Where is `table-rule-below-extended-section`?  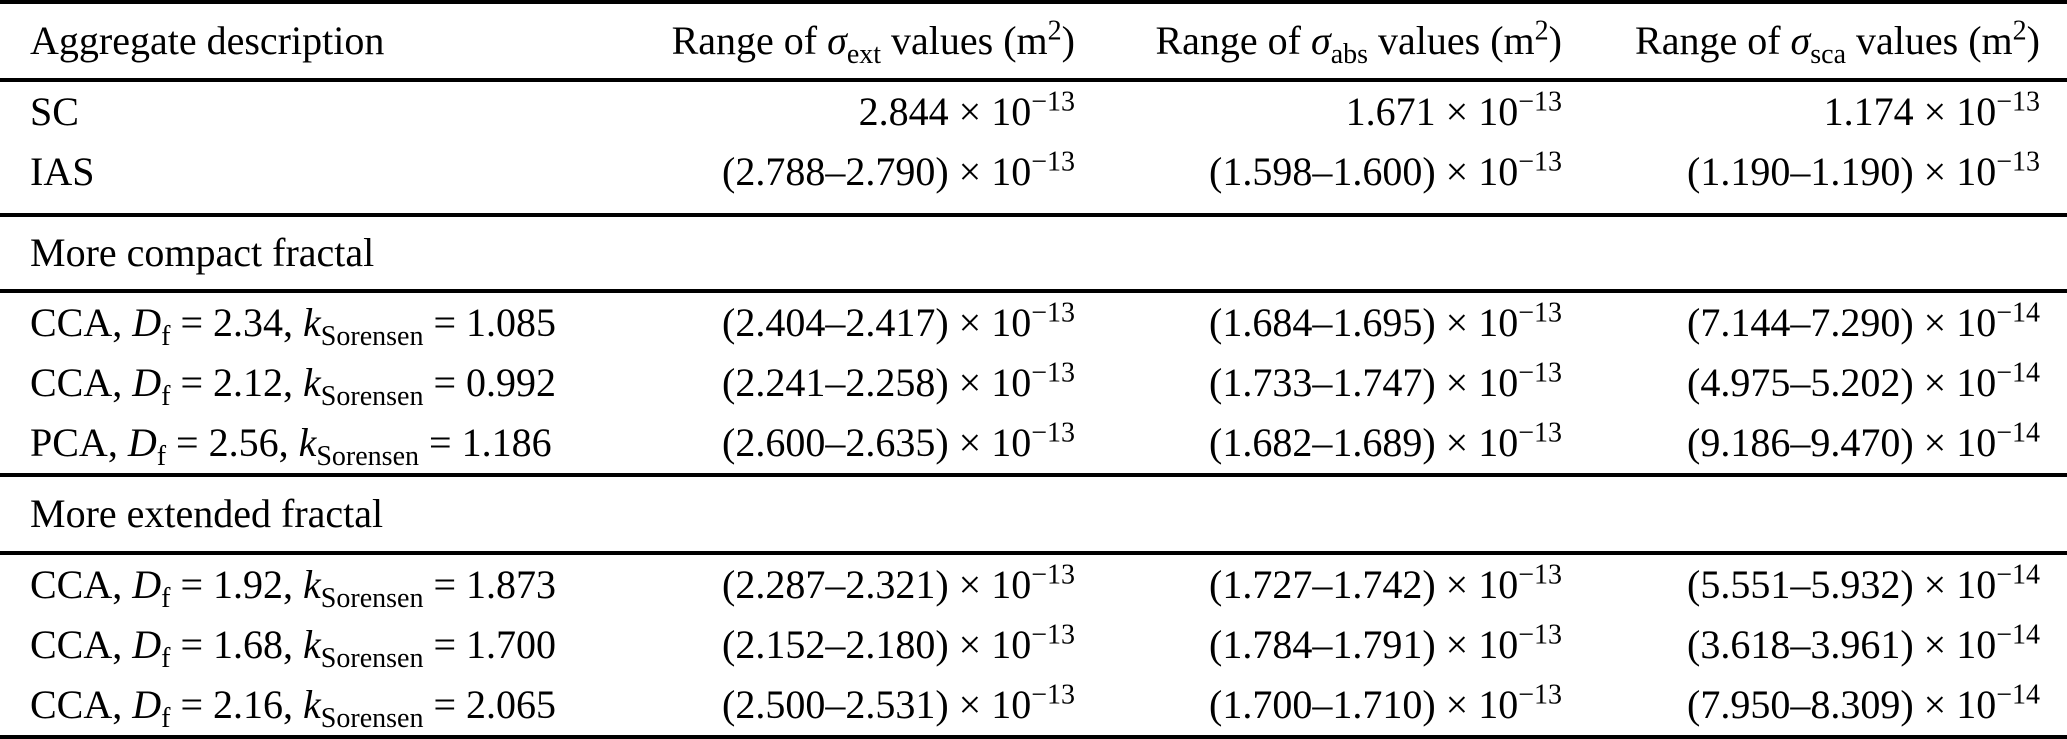 table-rule-below-extended-section is located at coordinates (1033, 553).